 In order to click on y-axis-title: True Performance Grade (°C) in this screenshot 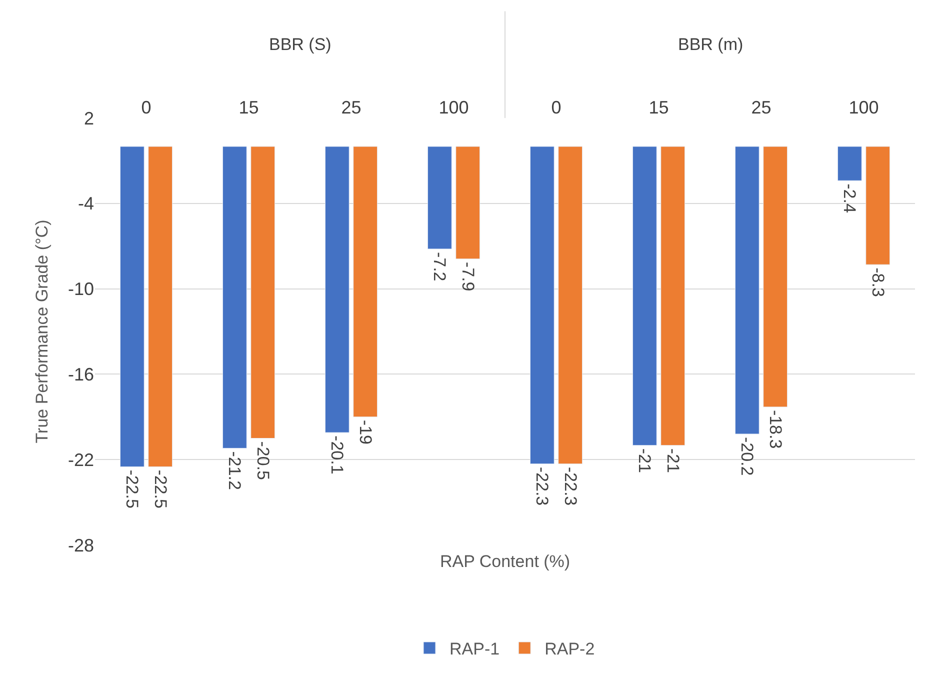, I will do `click(42, 332)`.